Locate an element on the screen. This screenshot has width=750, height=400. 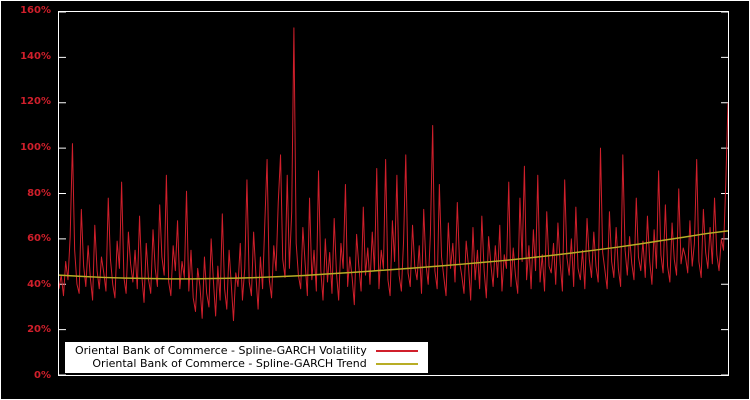
y-tick-label: 140% is located at coordinates (35, 56).